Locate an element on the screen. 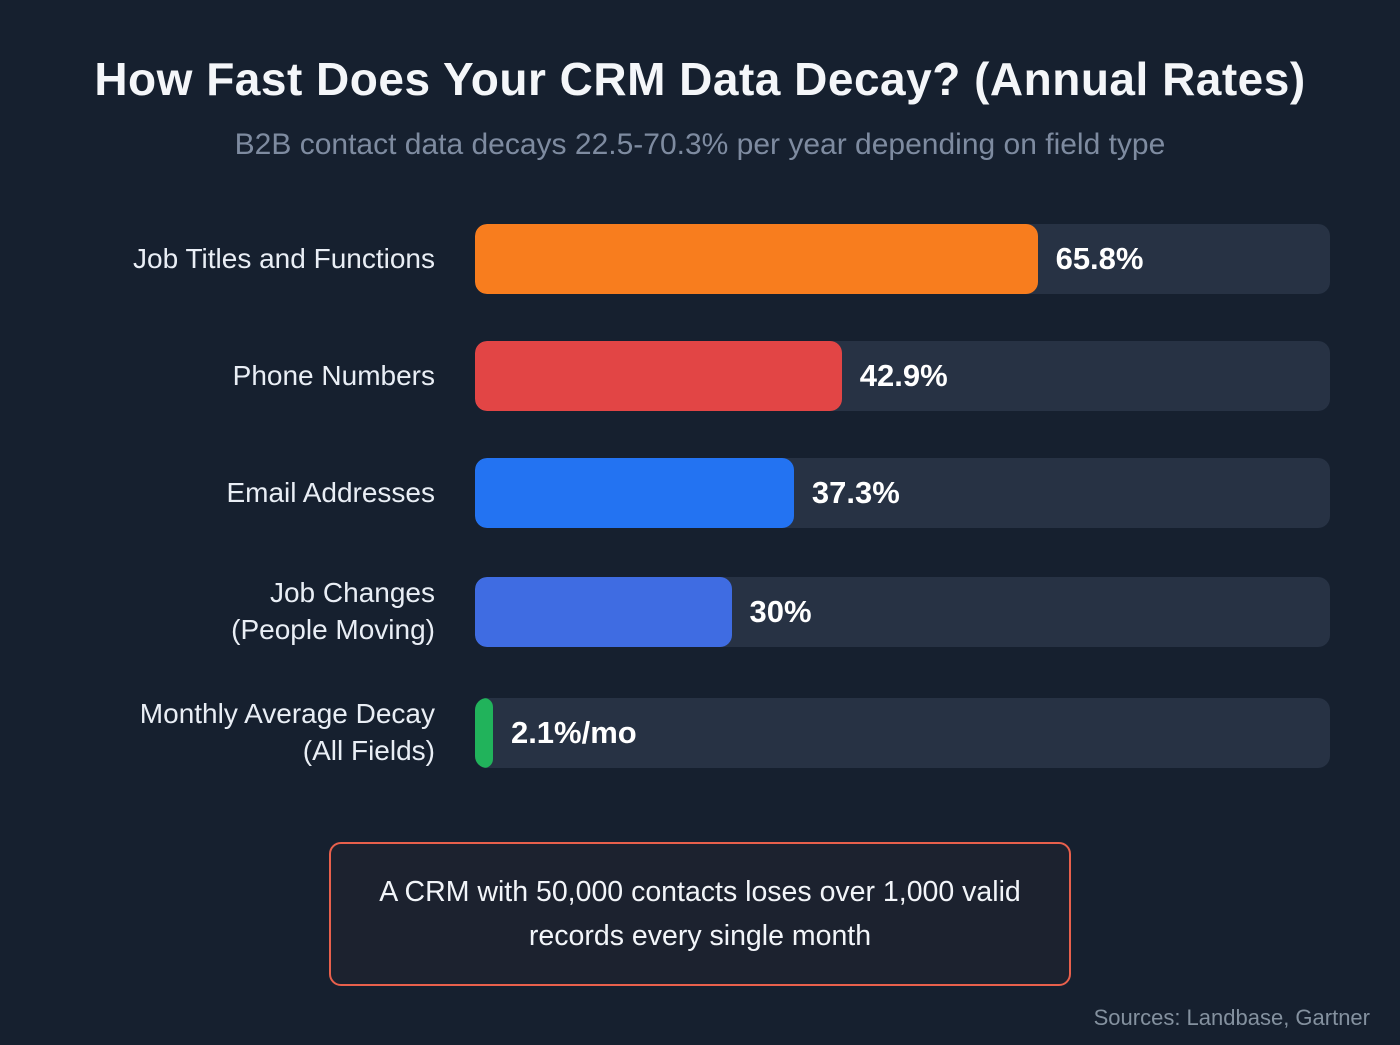 The width and height of the screenshot is (1400, 1045). category-label: Email Addresses is located at coordinates (330, 492).